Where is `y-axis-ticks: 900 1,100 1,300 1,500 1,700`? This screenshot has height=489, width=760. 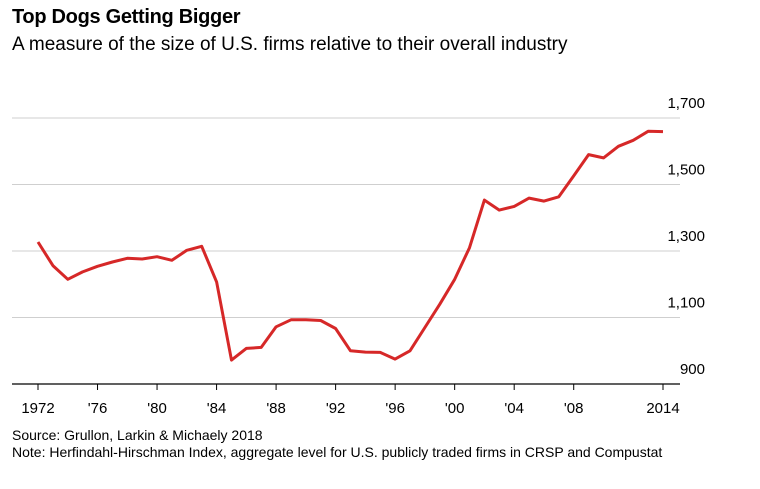 y-axis-ticks: 900 1,100 1,300 1,500 1,700 is located at coordinates (686, 236).